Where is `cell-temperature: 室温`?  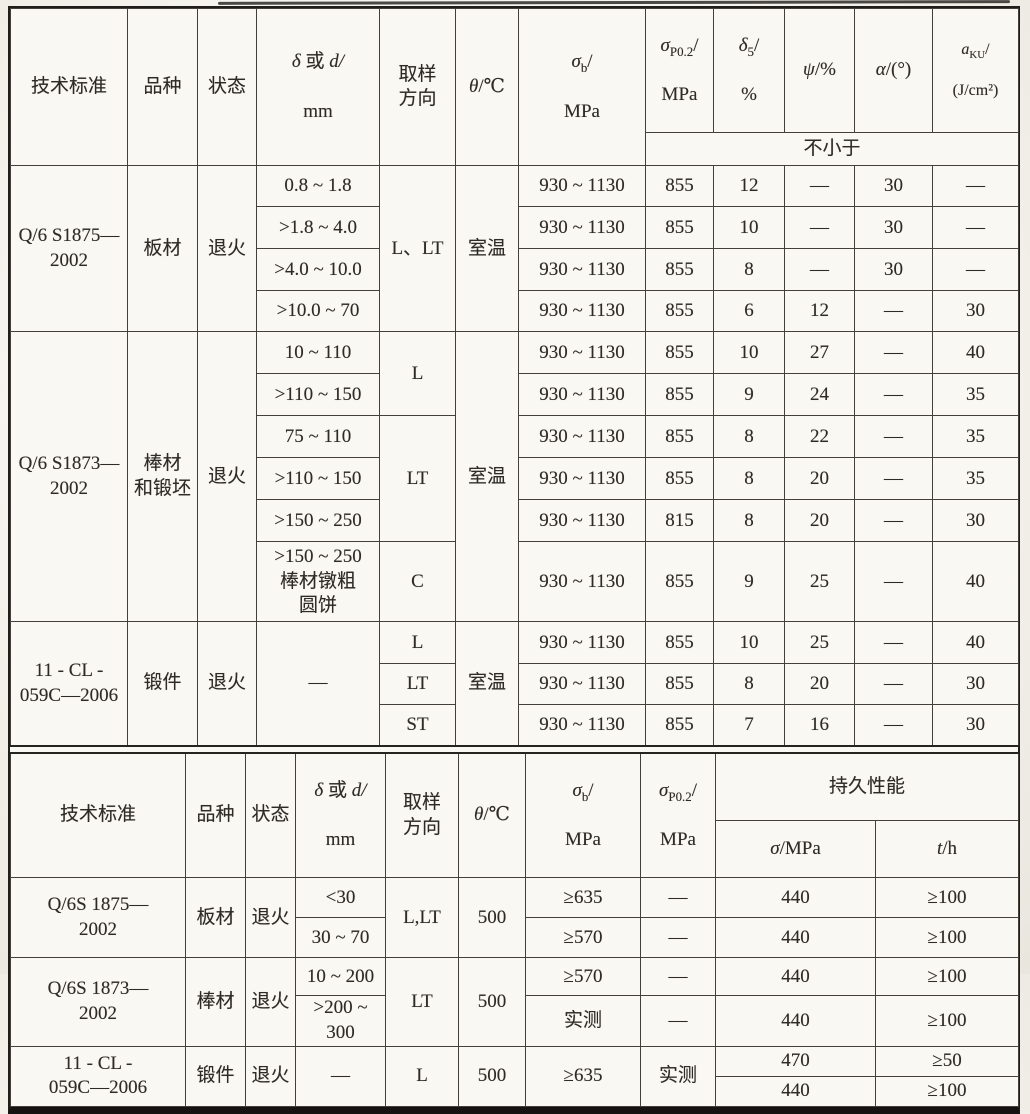
cell-temperature: 室温 is located at coordinates (487, 477).